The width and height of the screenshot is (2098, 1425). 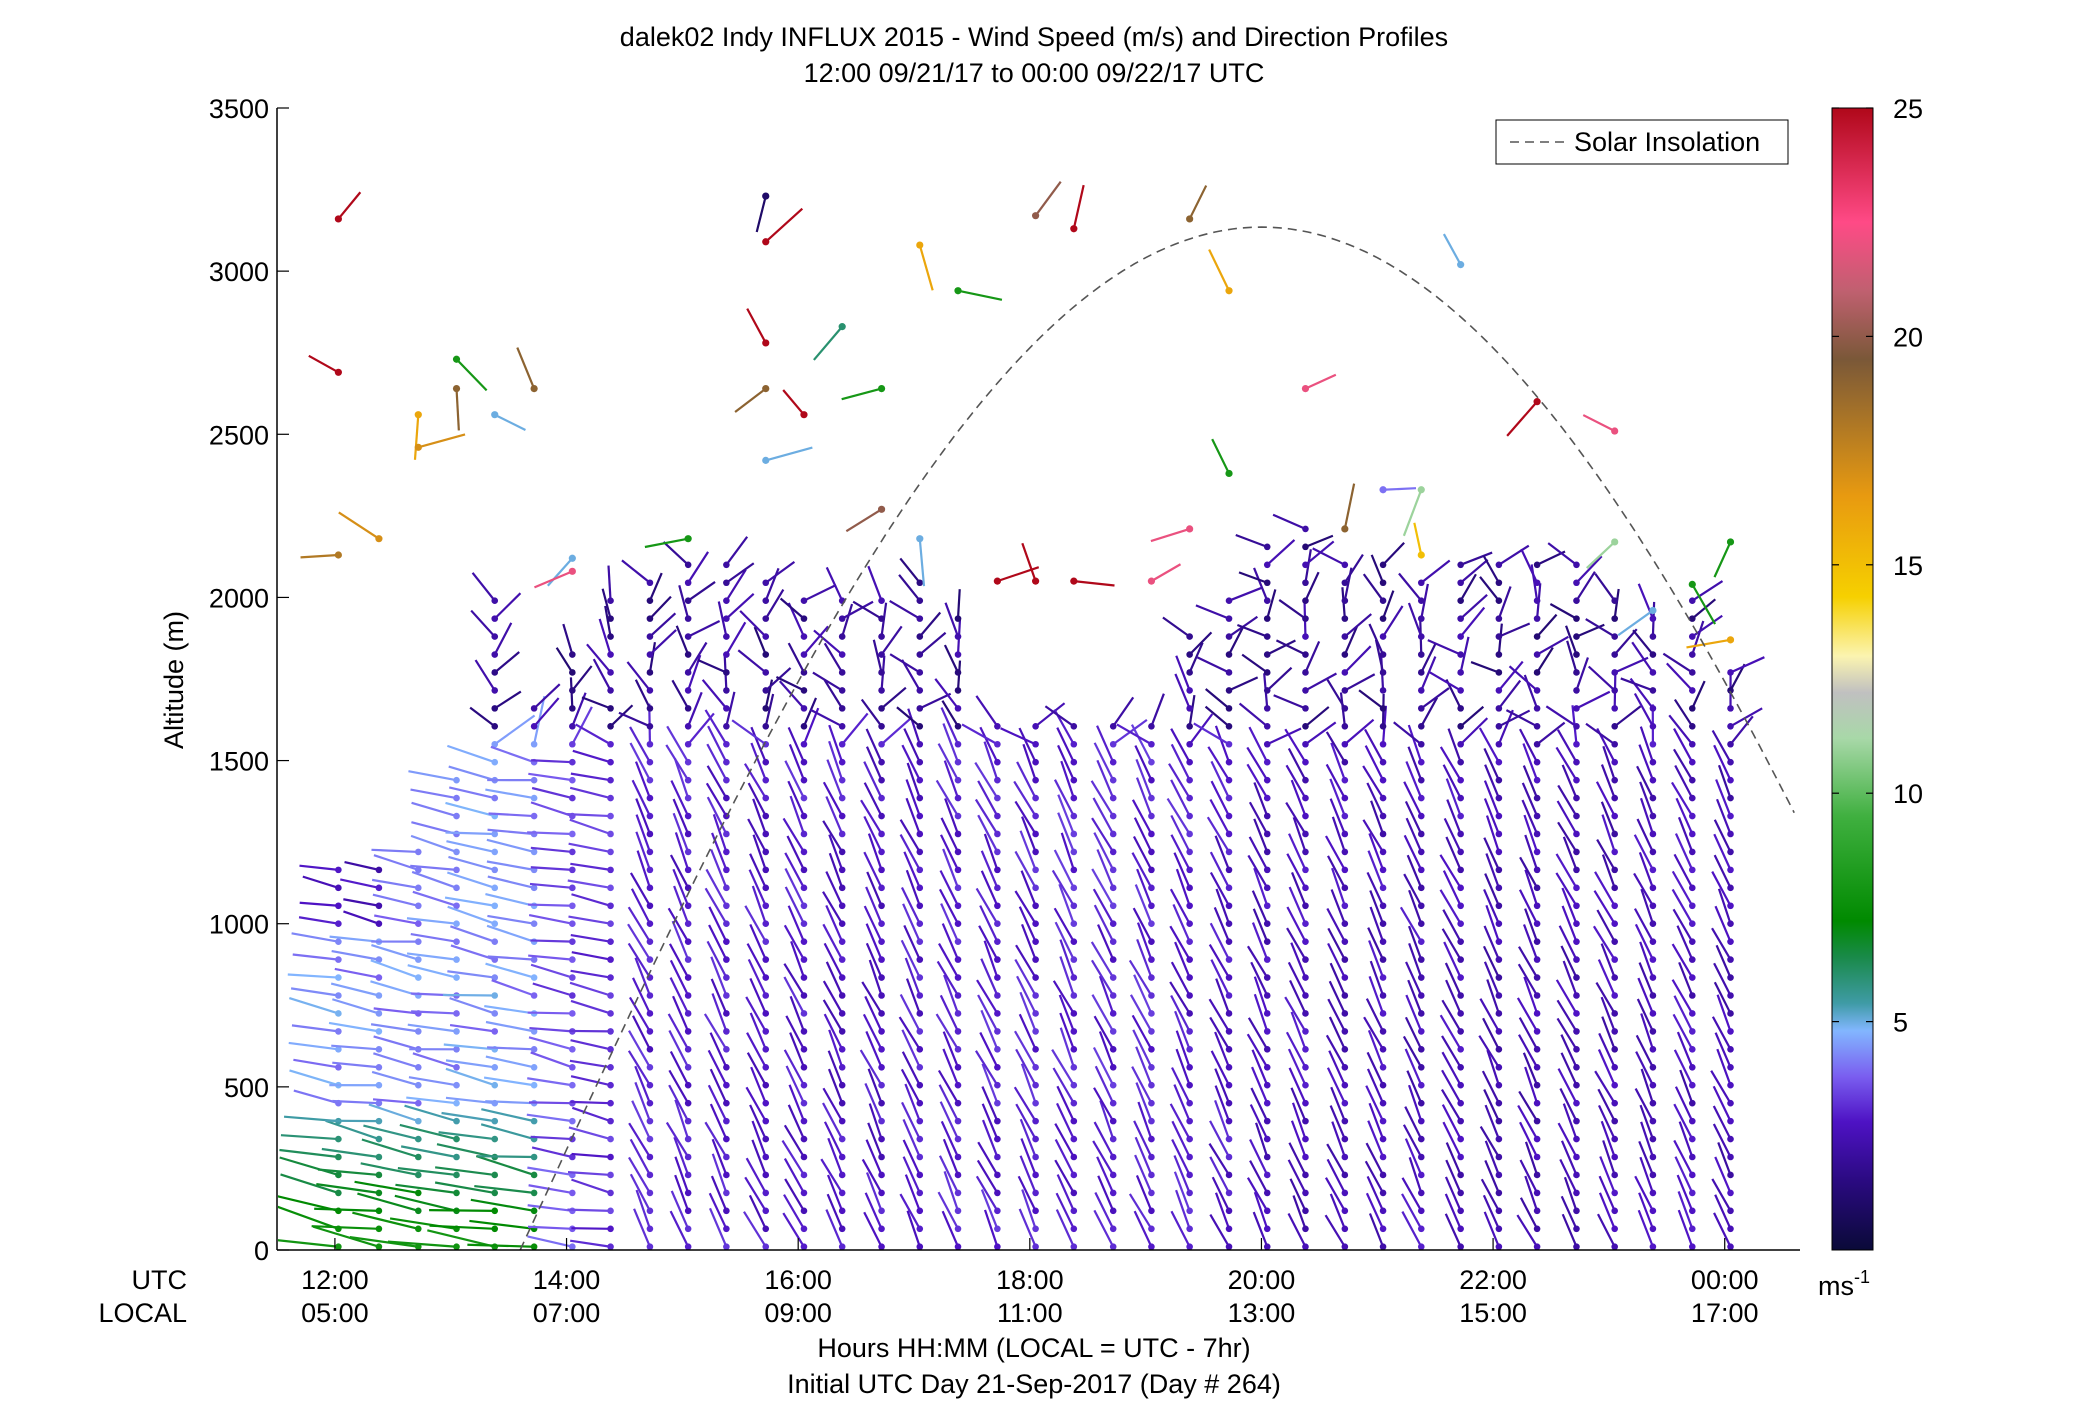 I want to click on scatter-barb-stem, so click(x=1048, y=199).